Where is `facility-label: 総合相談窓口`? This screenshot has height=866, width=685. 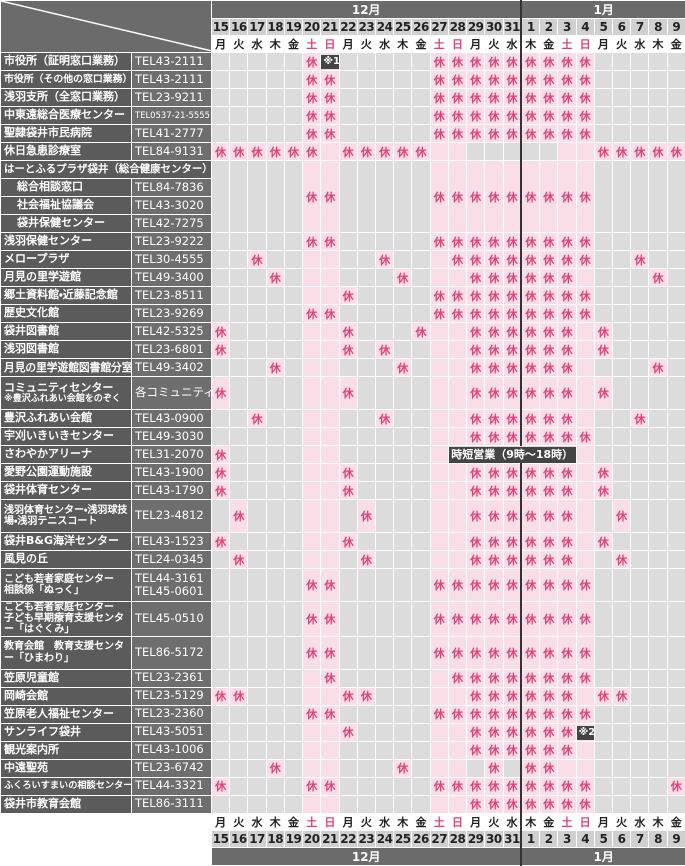 facility-label: 総合相談窓口 is located at coordinates (66, 188).